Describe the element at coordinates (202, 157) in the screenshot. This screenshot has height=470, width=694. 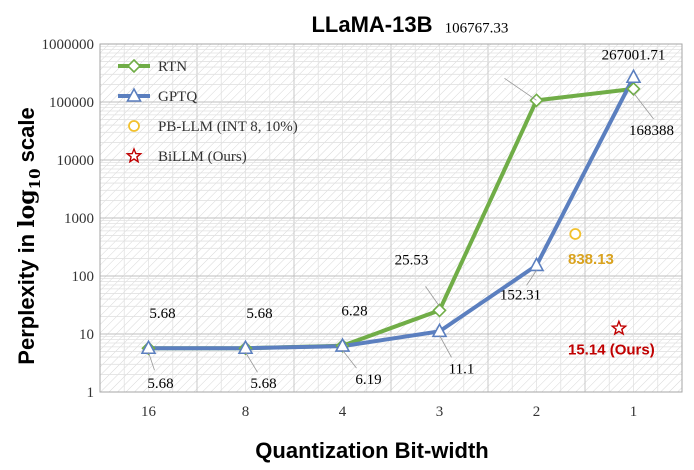
I see `legend-label-billm-ours: BiLLM (Ours)` at that location.